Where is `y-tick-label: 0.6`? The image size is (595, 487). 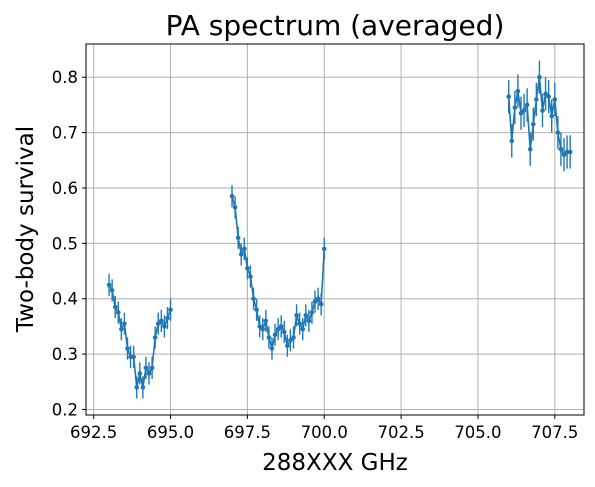
y-tick-label: 0.6 is located at coordinates (65, 188).